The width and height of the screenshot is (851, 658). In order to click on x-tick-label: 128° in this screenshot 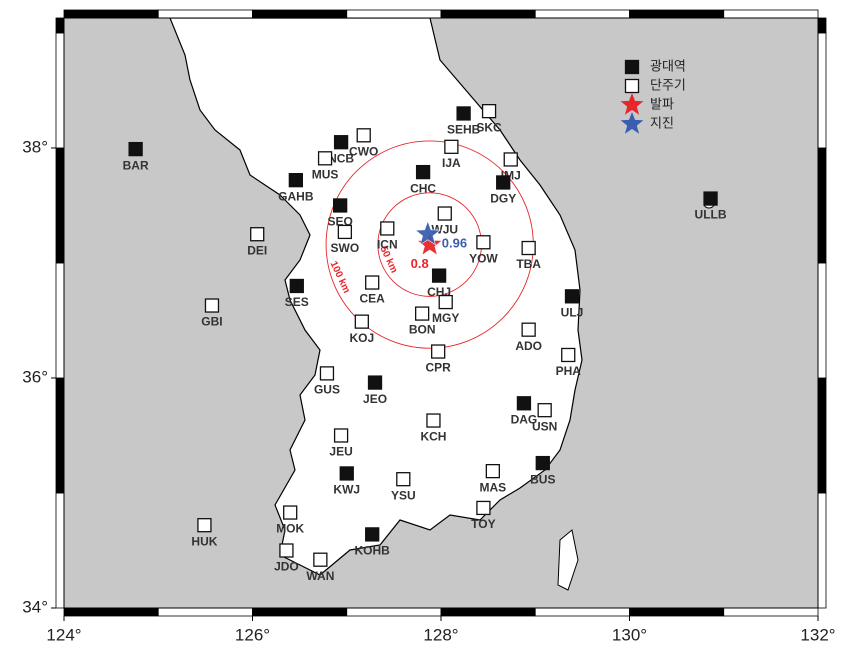, I will do `click(440, 634)`.